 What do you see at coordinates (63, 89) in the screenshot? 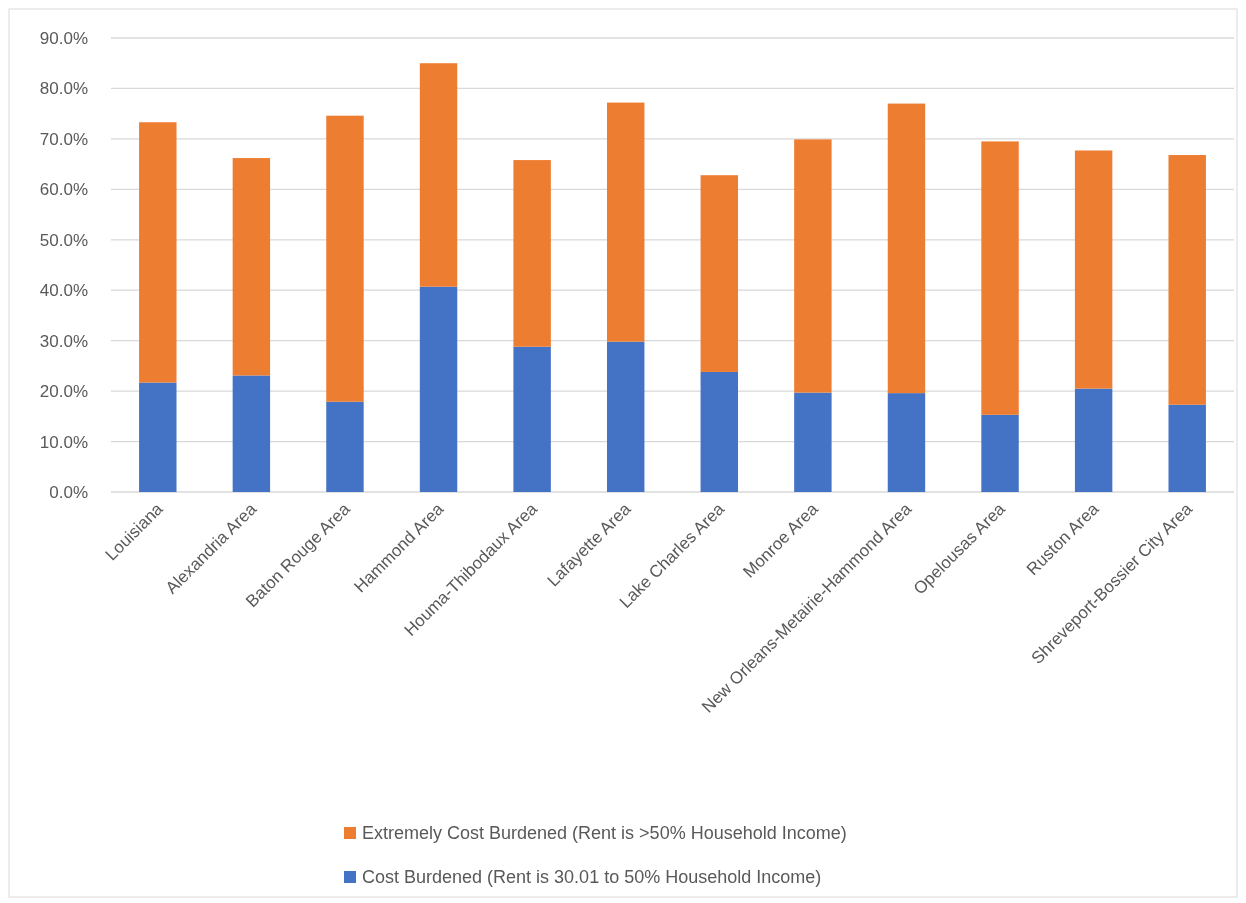
I see `y-tick-label: 80.0%` at bounding box center [63, 89].